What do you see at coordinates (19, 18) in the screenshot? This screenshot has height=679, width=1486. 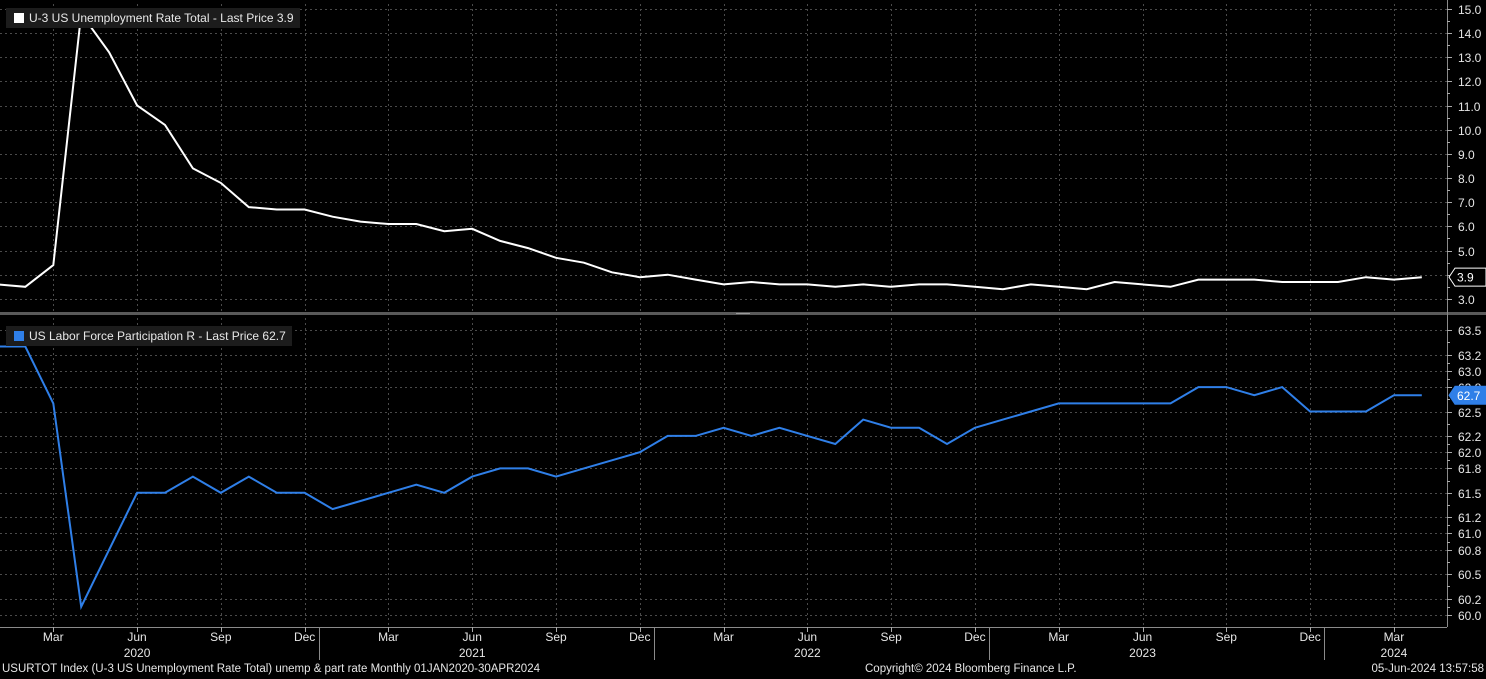 I see `legend-swatch-unemployment` at bounding box center [19, 18].